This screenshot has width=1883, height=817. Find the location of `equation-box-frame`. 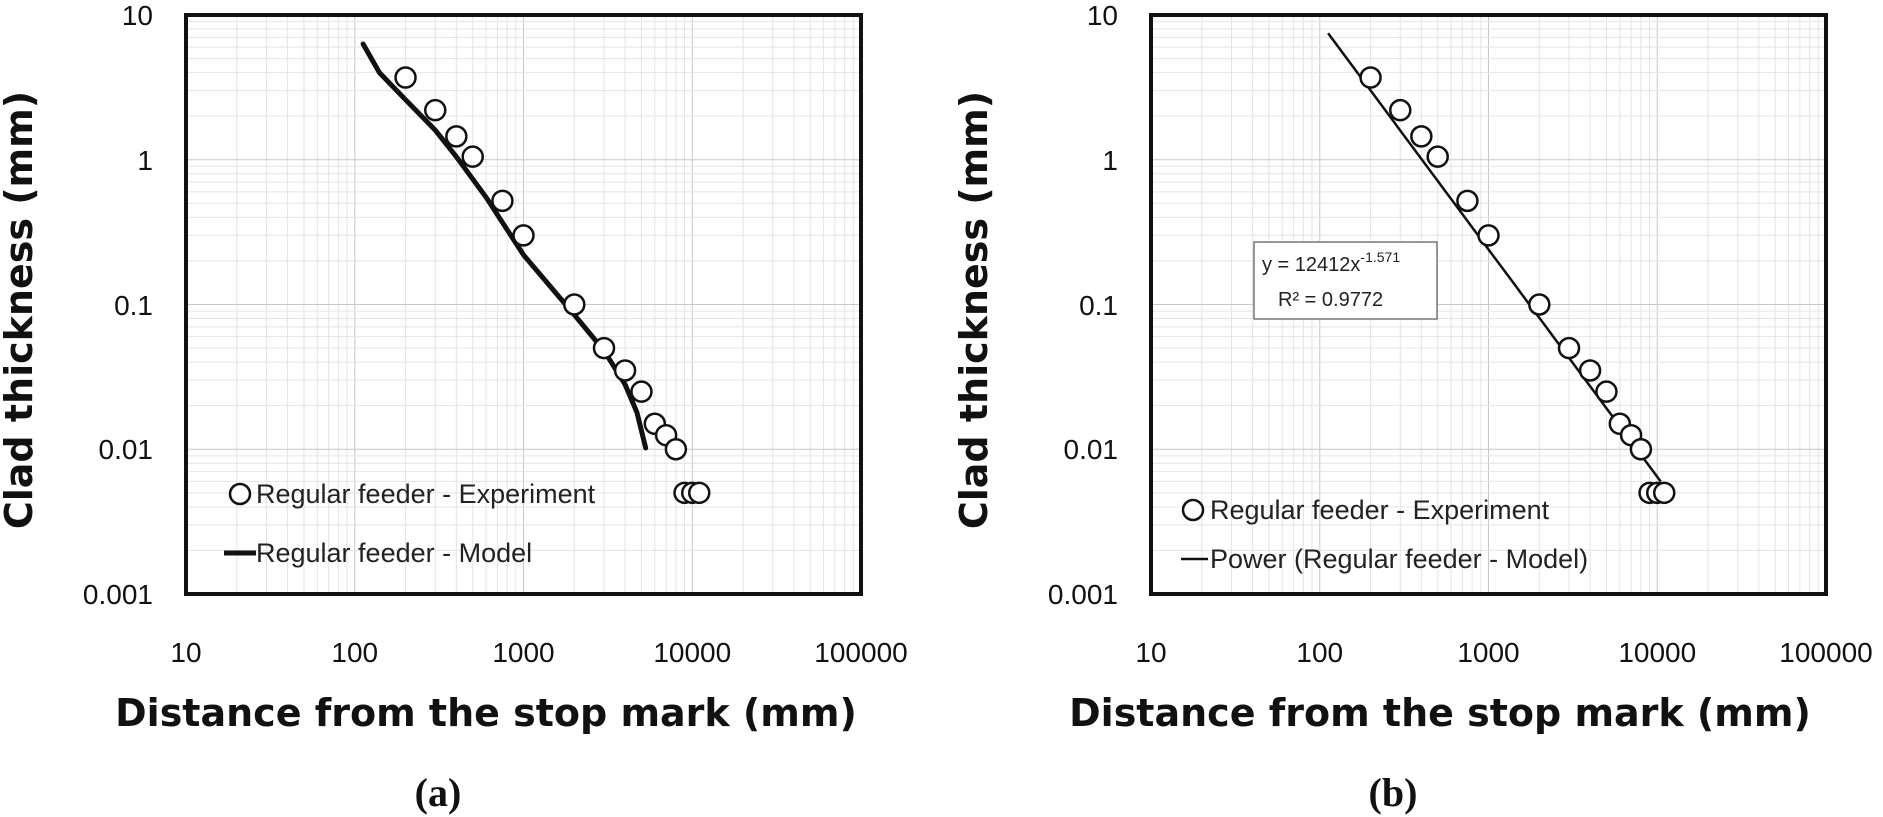

equation-box-frame is located at coordinates (1345, 280).